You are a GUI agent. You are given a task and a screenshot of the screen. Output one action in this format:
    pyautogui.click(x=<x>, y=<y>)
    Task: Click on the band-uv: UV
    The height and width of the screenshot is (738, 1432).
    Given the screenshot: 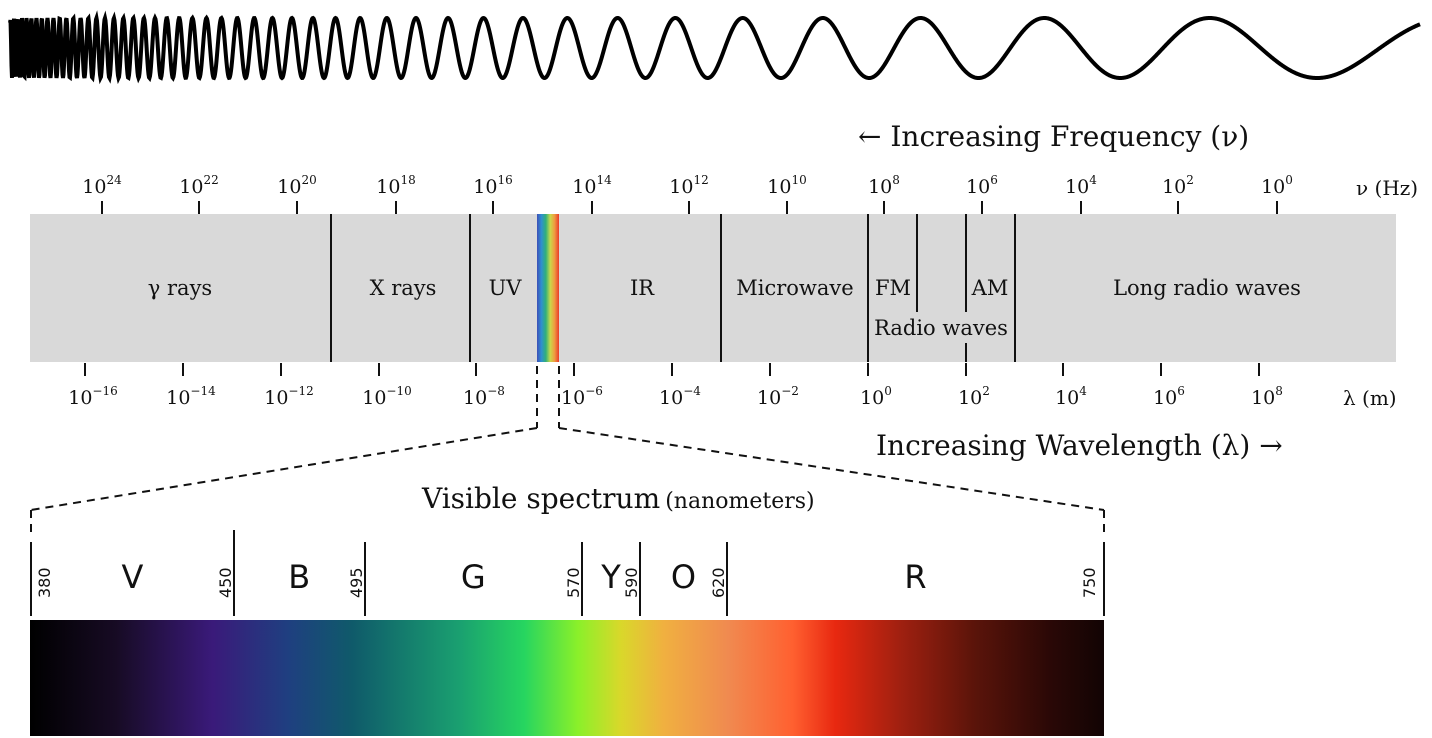 What is the action you would take?
    pyautogui.click(x=505, y=288)
    